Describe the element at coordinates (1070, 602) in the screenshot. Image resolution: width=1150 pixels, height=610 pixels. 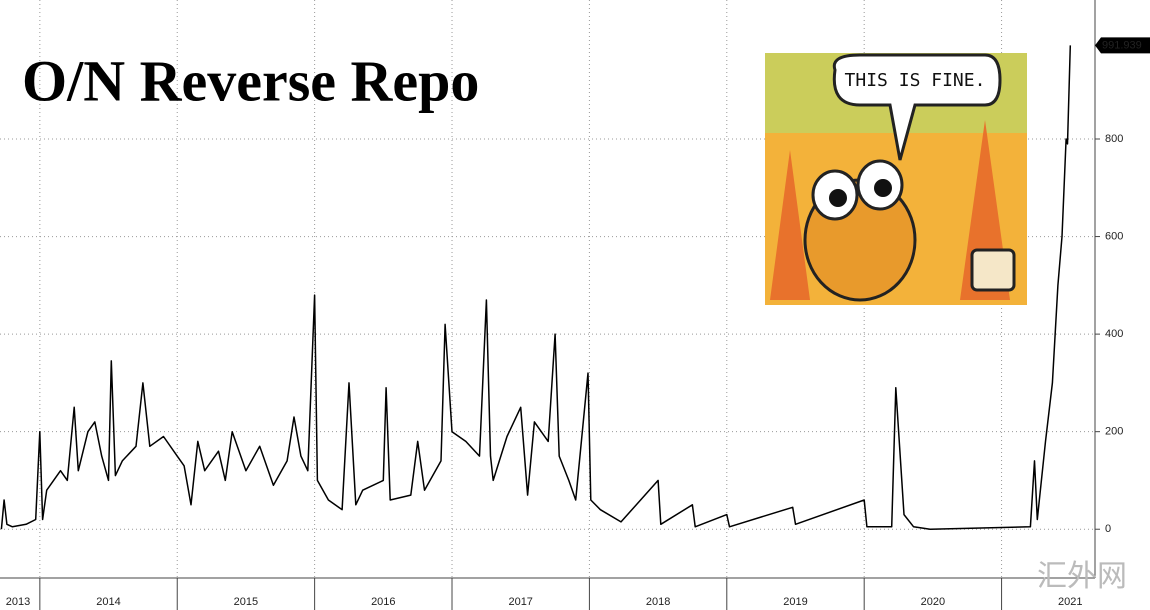
I see `x-tick-label: 2021` at that location.